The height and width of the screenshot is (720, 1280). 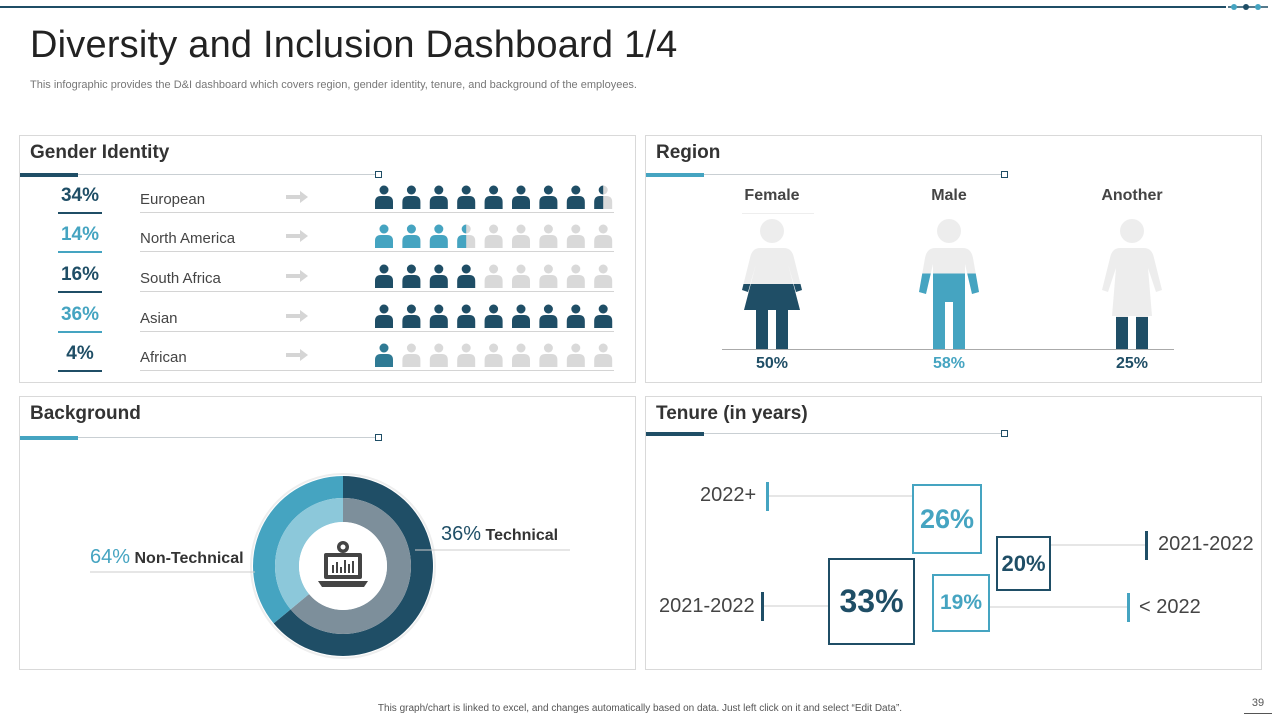 I want to click on gender-row-label: North America, so click(x=188, y=238).